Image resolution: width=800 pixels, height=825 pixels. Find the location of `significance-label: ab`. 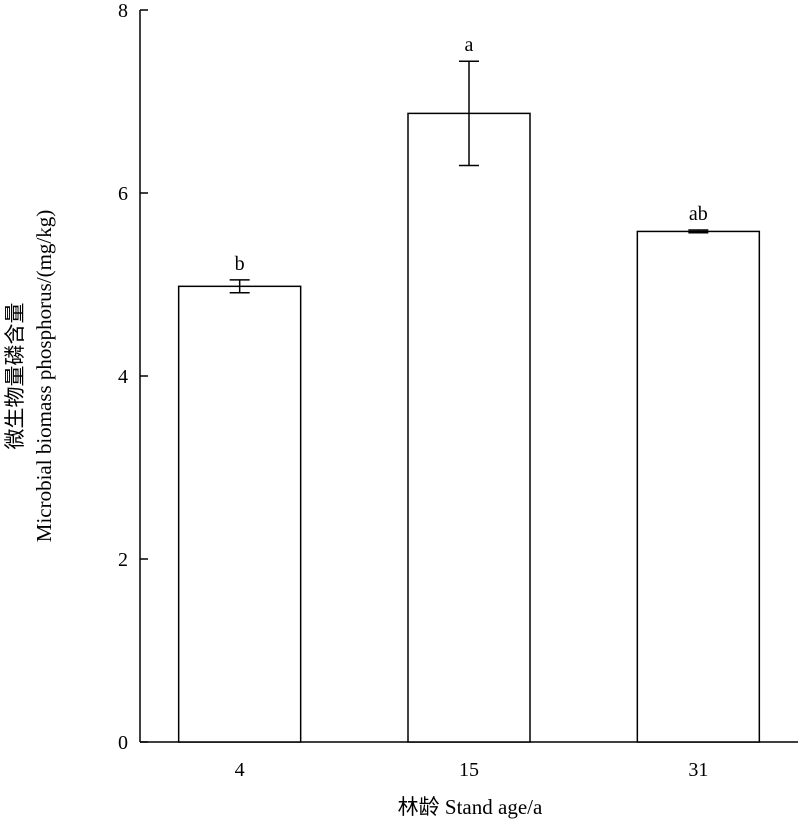

significance-label: ab is located at coordinates (698, 214).